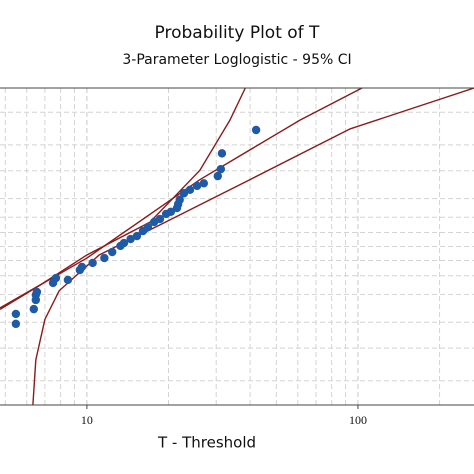 The width and height of the screenshot is (474, 474). Describe the element at coordinates (206, 443) in the screenshot. I see `x-axis-label: T - Threshold` at that location.